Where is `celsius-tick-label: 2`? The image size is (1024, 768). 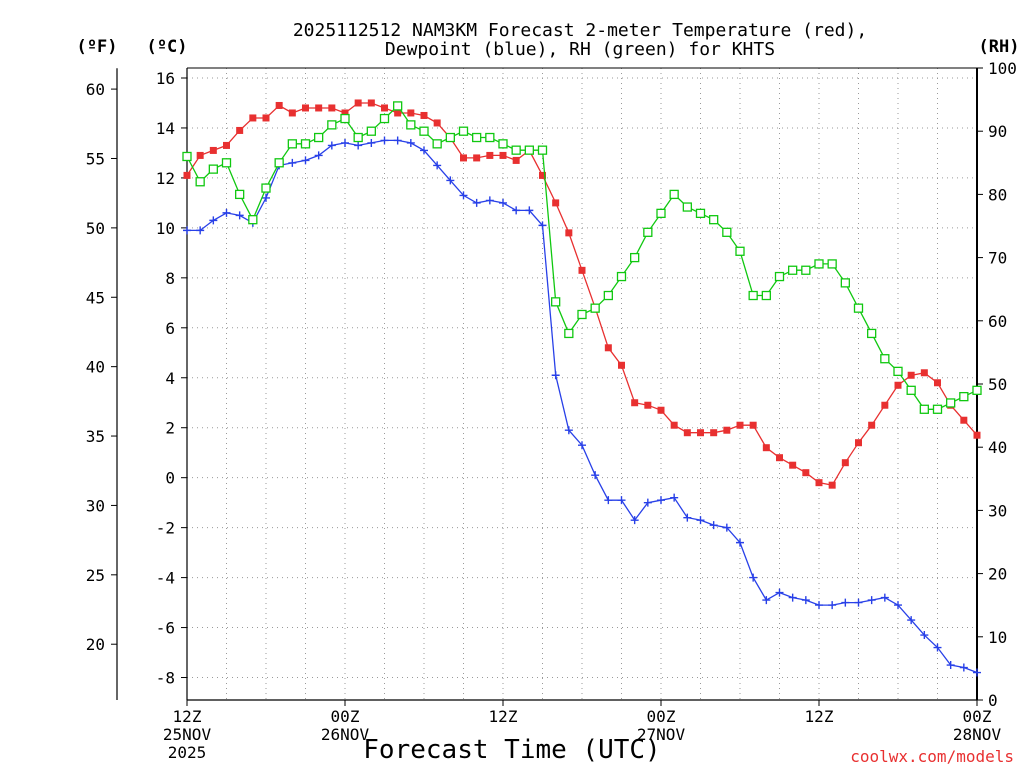
celsius-tick-label: 2 is located at coordinates (170, 428).